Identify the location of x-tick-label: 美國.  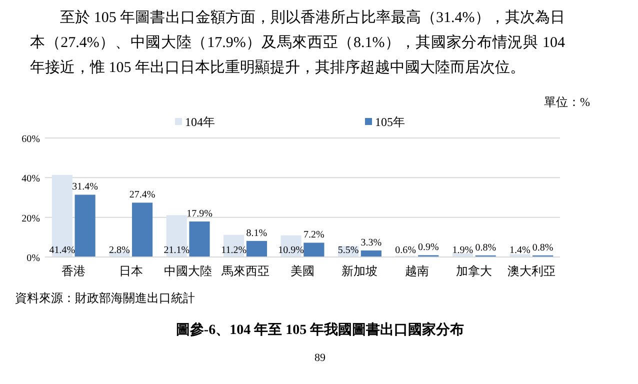
(302, 271).